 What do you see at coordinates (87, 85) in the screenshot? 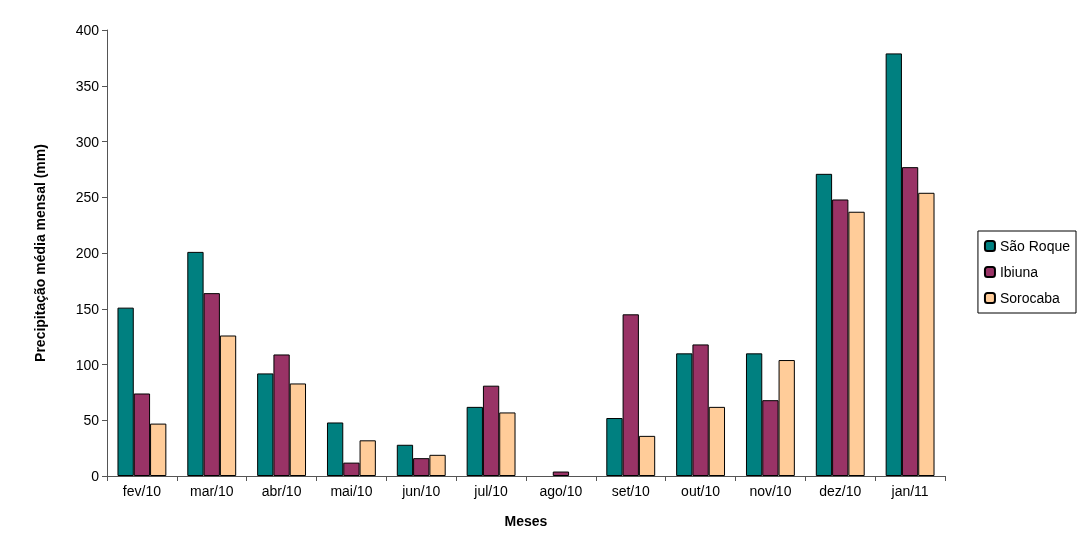
I see `y-tick-label: 350` at bounding box center [87, 85].